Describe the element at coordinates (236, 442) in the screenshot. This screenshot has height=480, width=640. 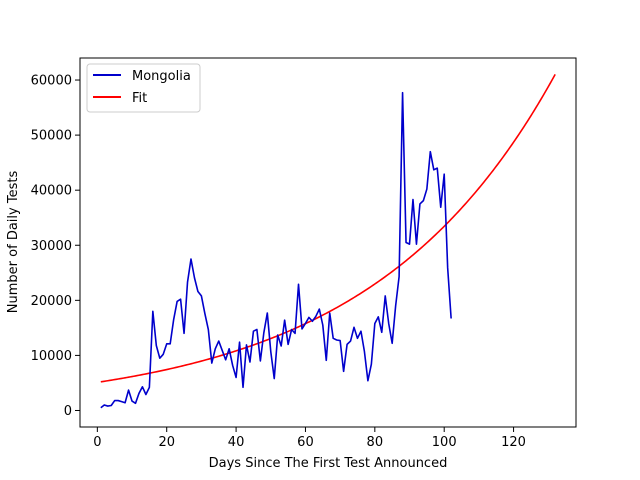
I see `x-tick-label-40: 40` at that location.